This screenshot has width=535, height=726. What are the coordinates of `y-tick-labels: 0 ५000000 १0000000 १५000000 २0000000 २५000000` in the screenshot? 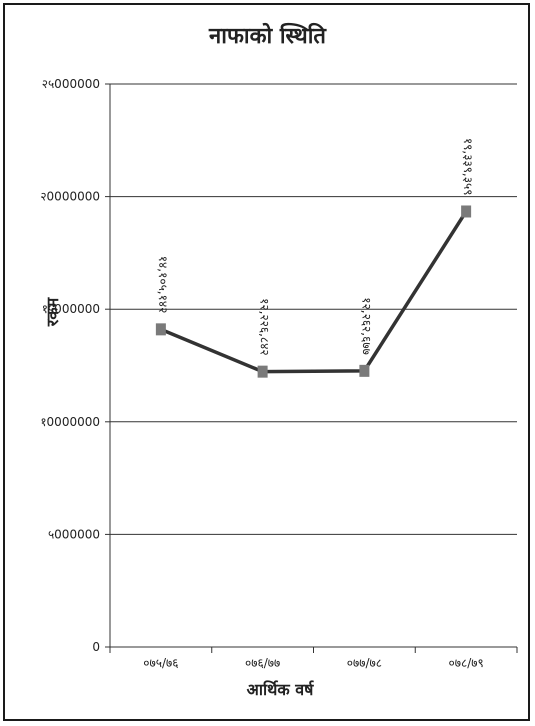 It's located at (75, 365).